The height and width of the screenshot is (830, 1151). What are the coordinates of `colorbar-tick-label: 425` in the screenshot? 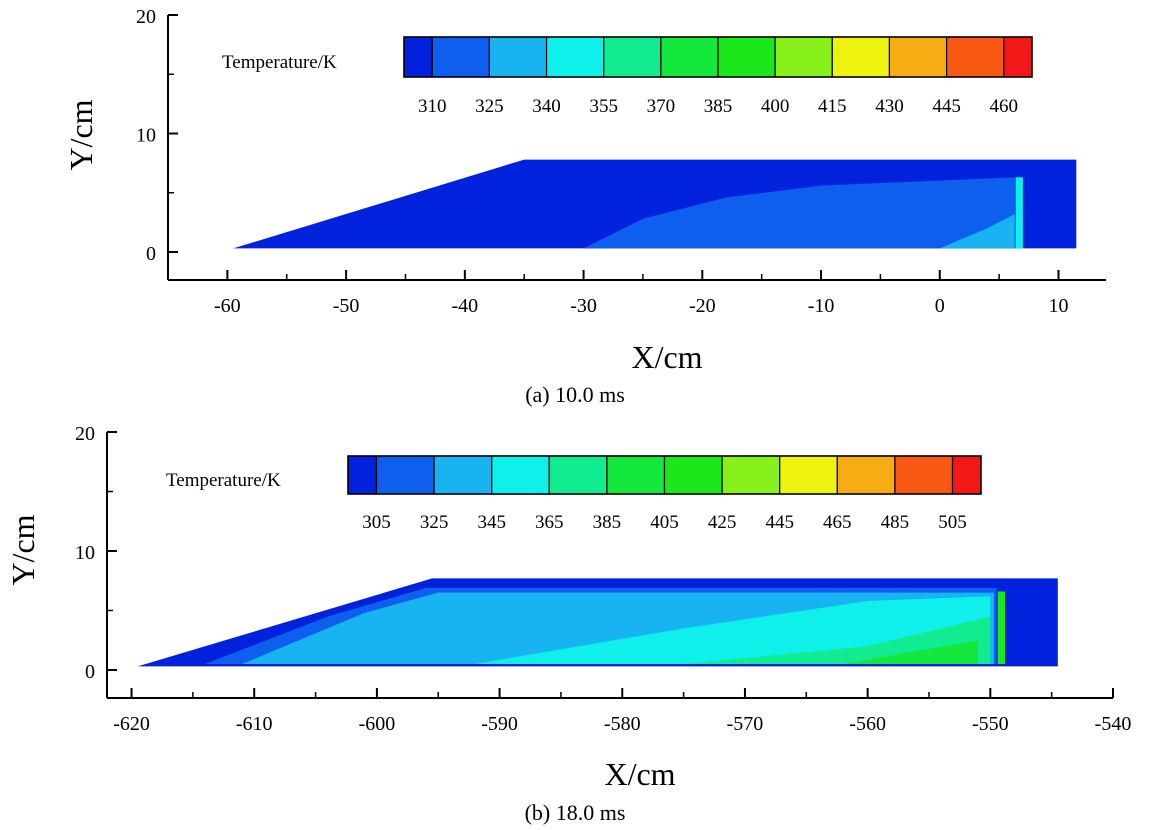 It's located at (722, 522).